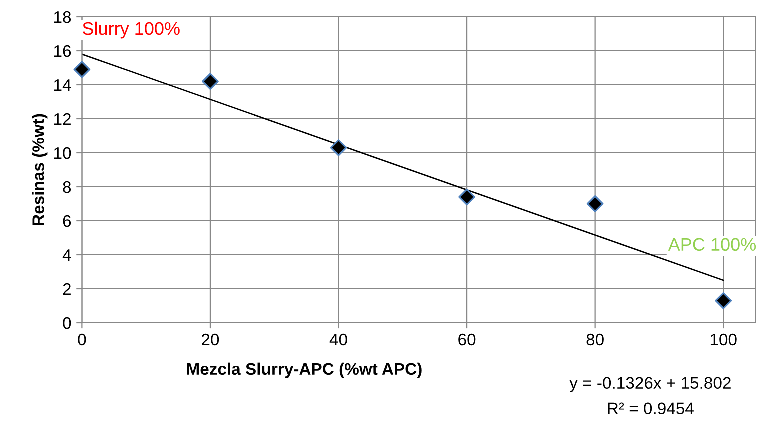  Describe the element at coordinates (304, 370) in the screenshot. I see `x-axis-title: Mezcla Slurry-APC (%wt APC)` at that location.